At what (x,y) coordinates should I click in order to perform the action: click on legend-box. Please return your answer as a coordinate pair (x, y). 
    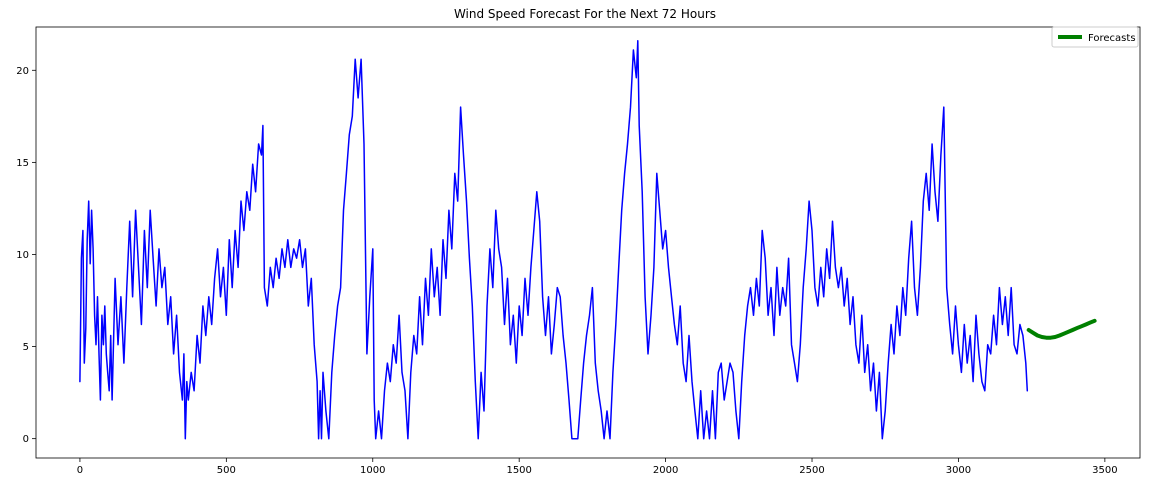
    Looking at the image, I should click on (1095, 37).